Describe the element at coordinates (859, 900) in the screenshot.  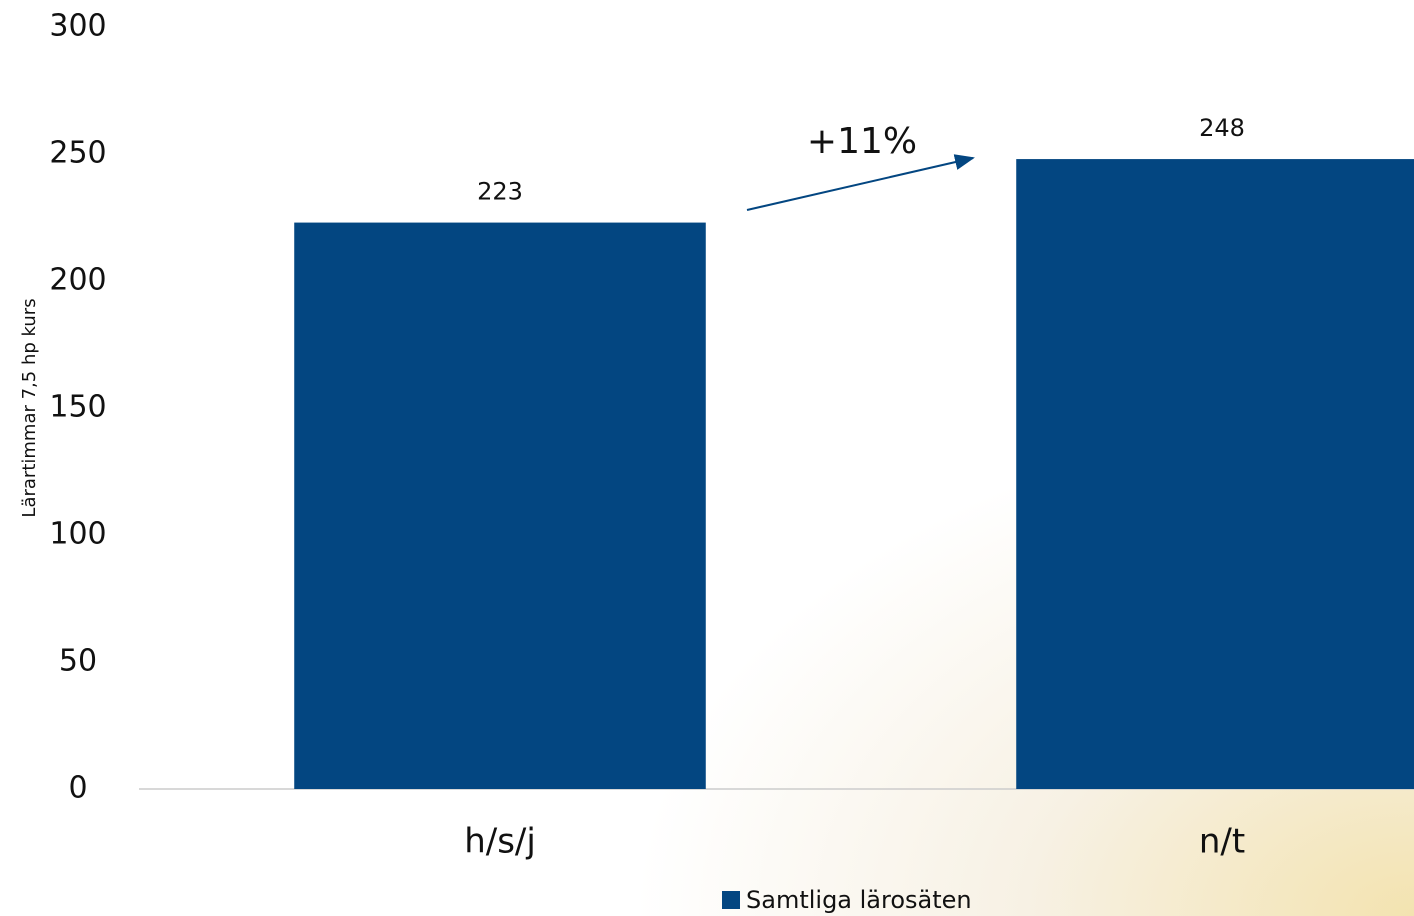
I see `legend-label: Samtliga lärosäten` at that location.